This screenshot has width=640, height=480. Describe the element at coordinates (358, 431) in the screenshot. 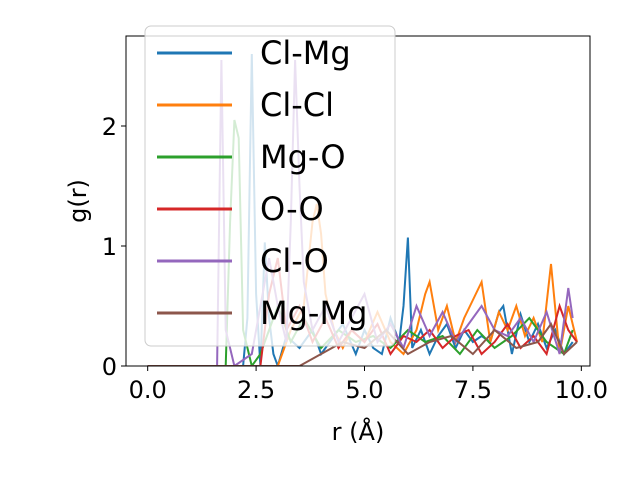

I see `x-axis-label: r (Å)` at that location.